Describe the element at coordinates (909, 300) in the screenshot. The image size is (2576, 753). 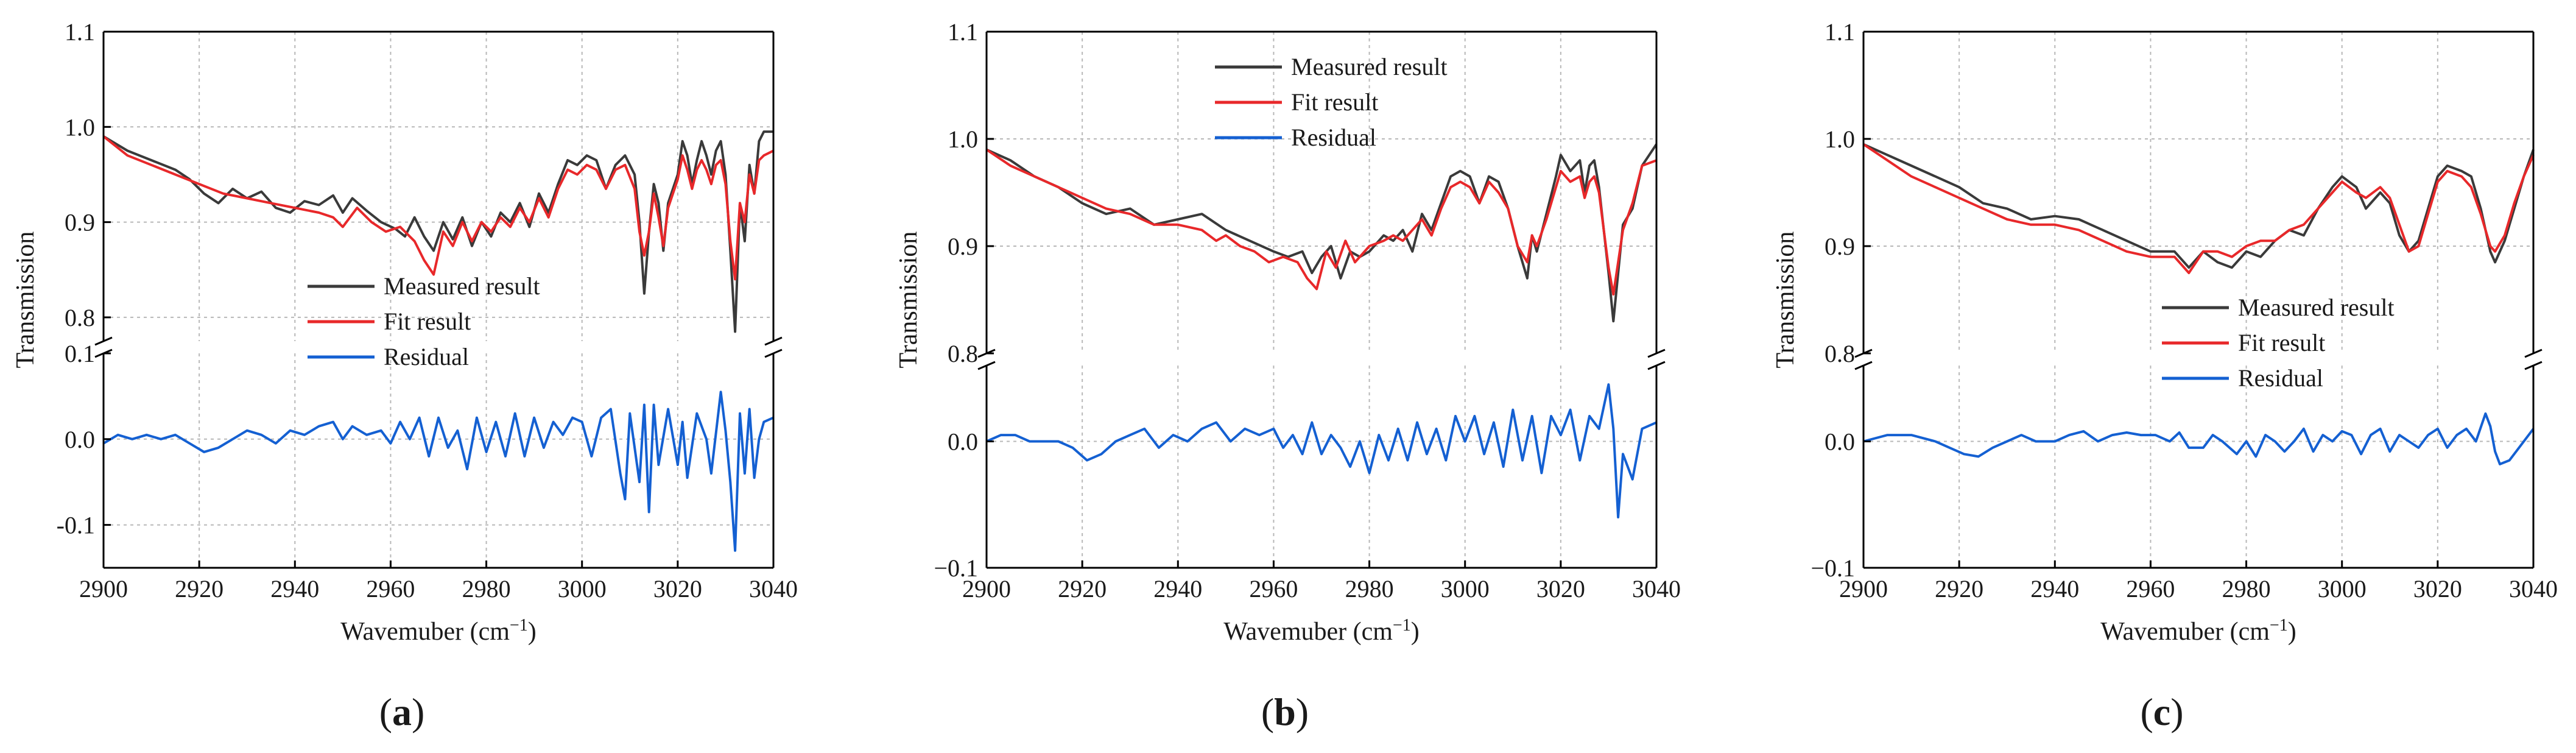
I see `panel-b-y-label: Transmission` at that location.